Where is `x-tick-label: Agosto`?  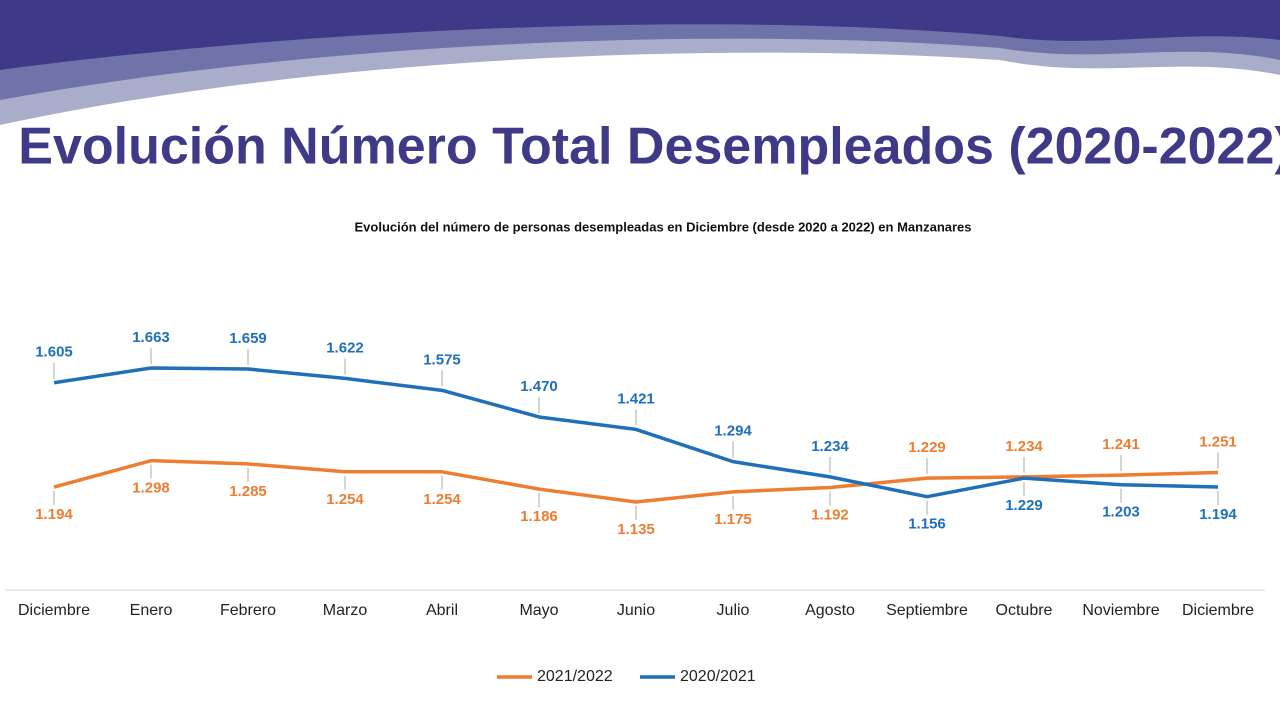 x-tick-label: Agosto is located at coordinates (830, 610).